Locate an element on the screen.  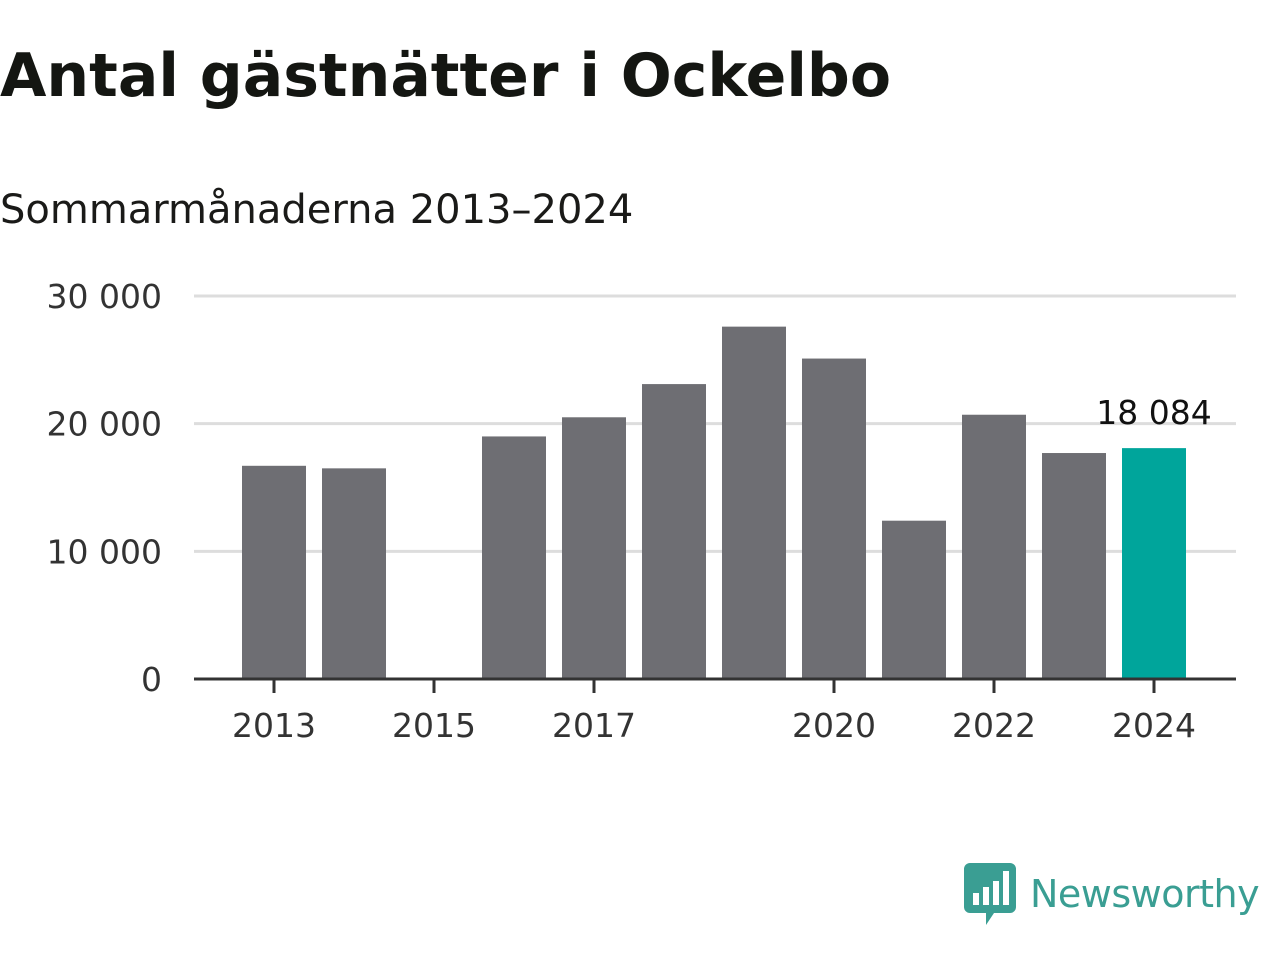
x-tick-label: 2024 is located at coordinates (1154, 725).